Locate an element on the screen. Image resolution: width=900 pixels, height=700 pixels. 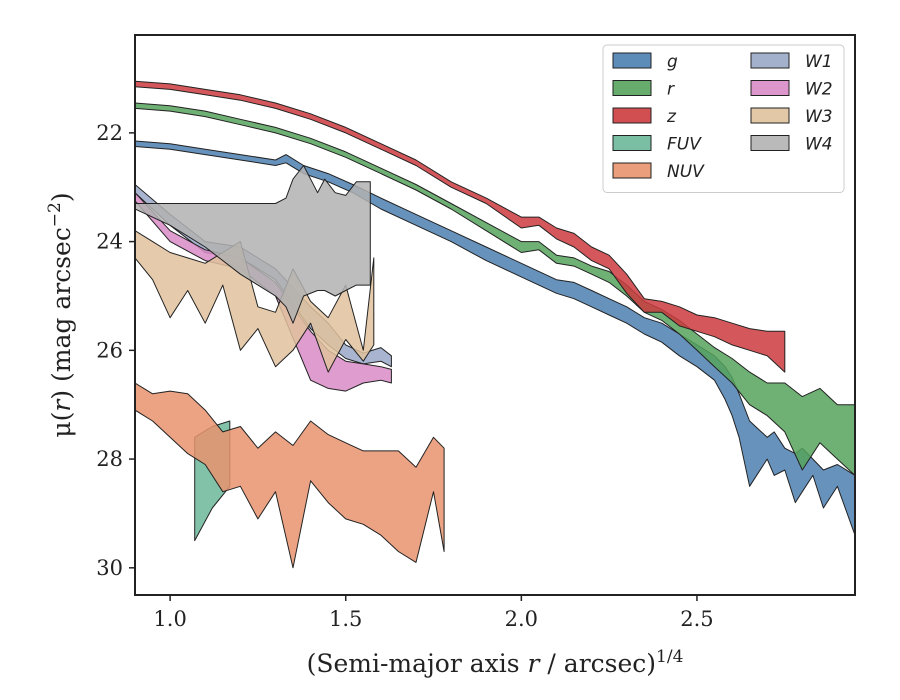
legend-label-w1: W1 is located at coordinates (819, 62).